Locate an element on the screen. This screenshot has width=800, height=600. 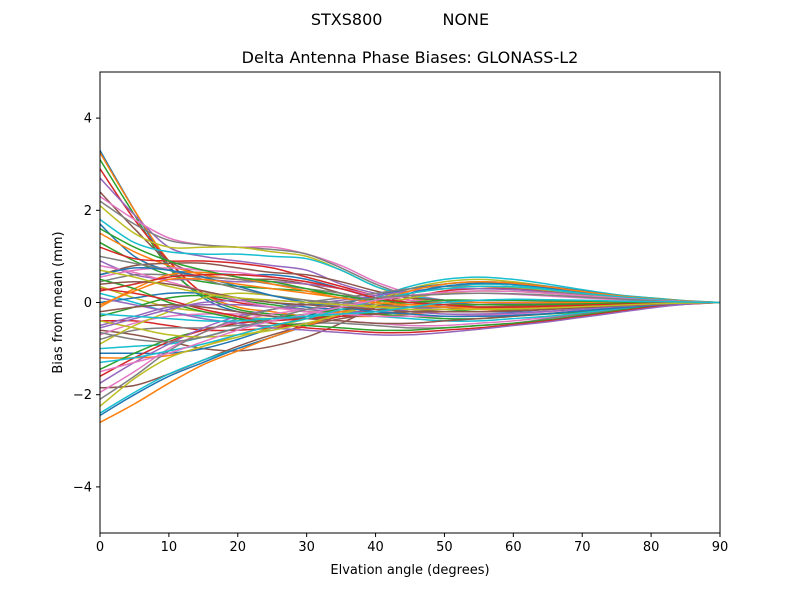
y-axis-label: Bias from mean (mm) is located at coordinates (58, 302).